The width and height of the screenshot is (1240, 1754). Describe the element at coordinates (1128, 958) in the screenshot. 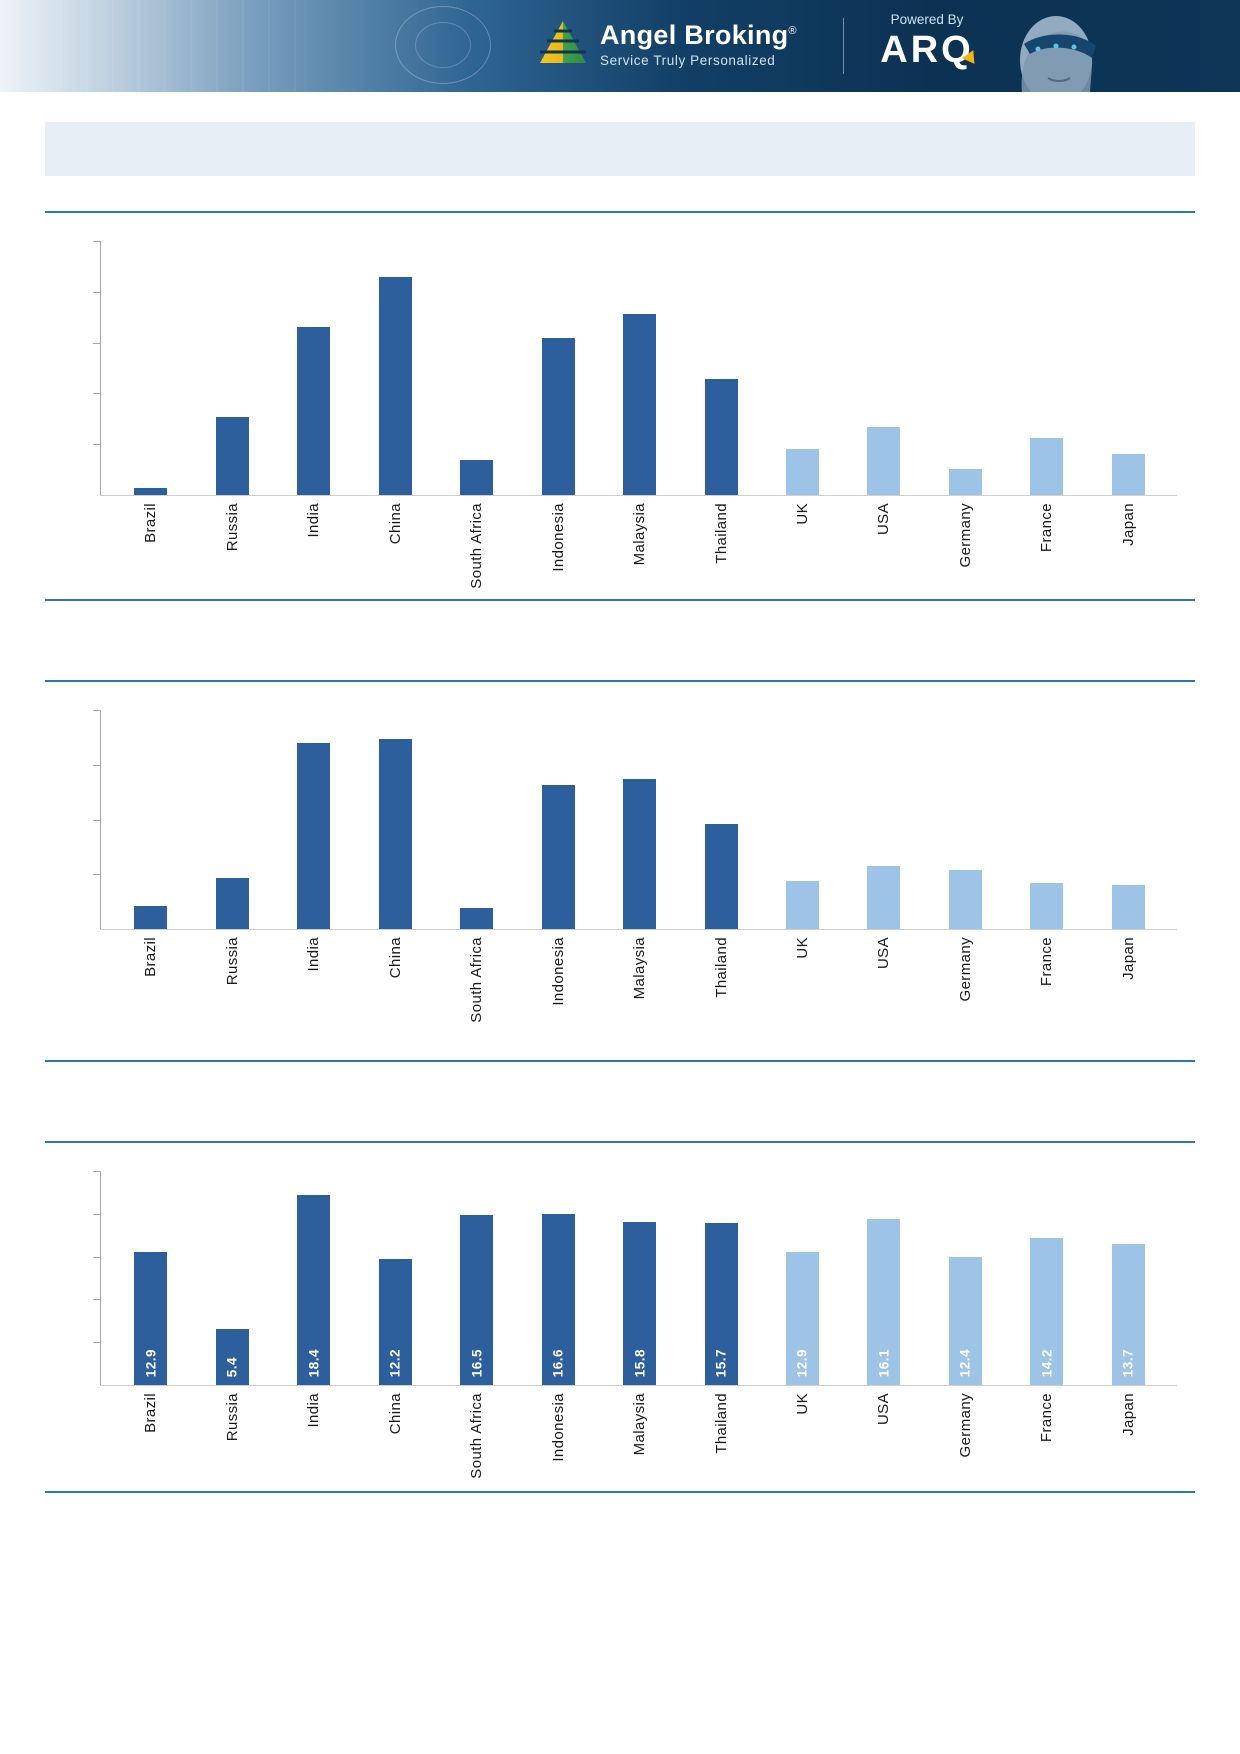

I see `category-label-japan: Japan` at that location.